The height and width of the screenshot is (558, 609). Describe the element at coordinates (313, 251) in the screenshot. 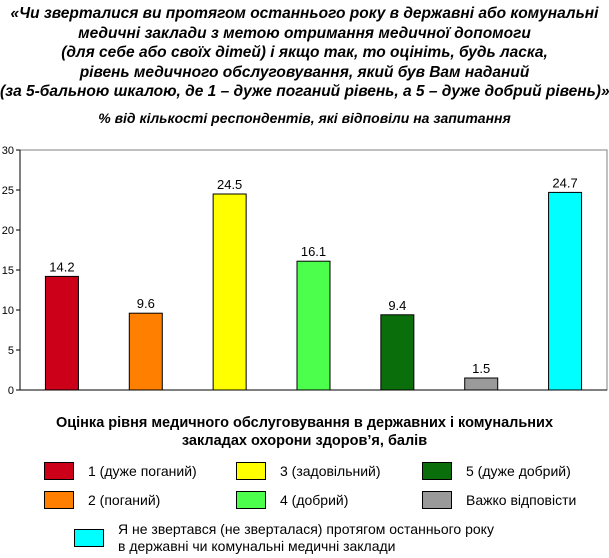

I see `data-label: 16.1` at that location.